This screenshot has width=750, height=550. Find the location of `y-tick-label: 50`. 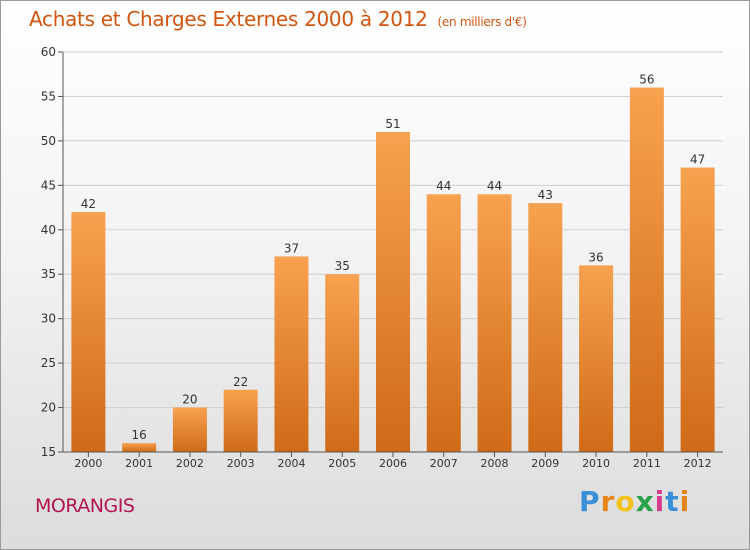

y-tick-label: 50 is located at coordinates (48, 141).